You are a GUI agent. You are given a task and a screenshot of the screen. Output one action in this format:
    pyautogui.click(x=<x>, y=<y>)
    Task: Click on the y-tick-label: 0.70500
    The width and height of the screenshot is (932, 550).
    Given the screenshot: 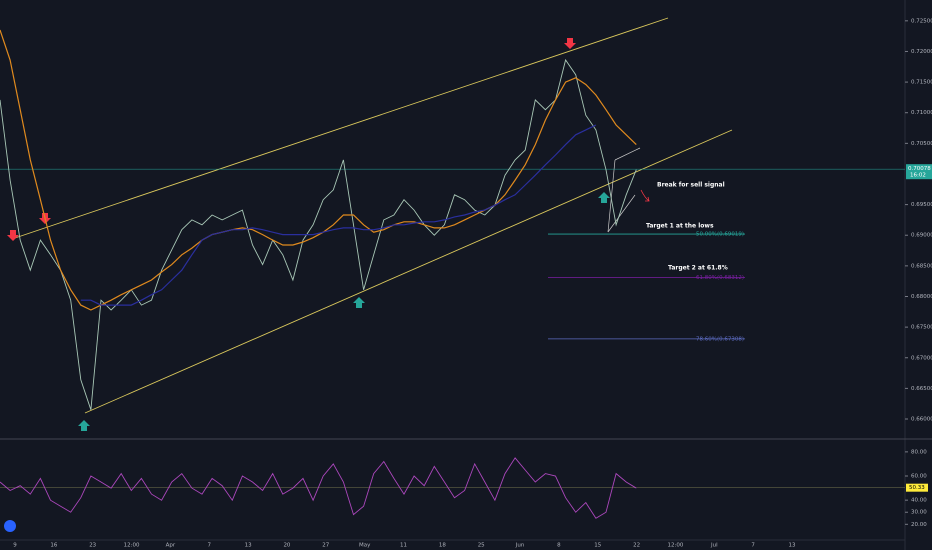 What is the action you would take?
    pyautogui.click(x=921, y=144)
    